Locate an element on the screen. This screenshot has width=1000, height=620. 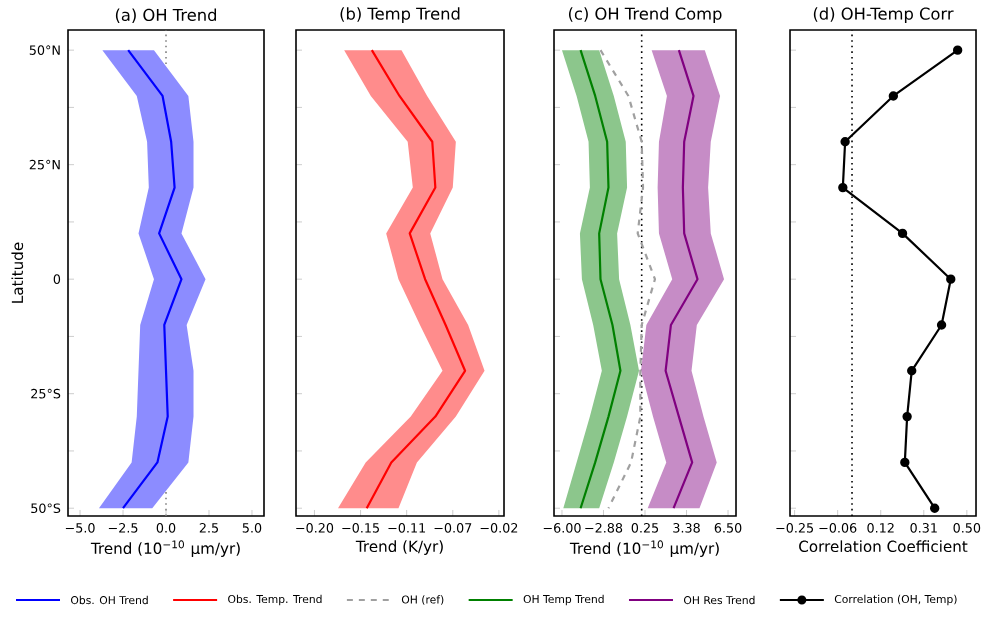
chart-title: (a) OH Trend is located at coordinates (166, 15).